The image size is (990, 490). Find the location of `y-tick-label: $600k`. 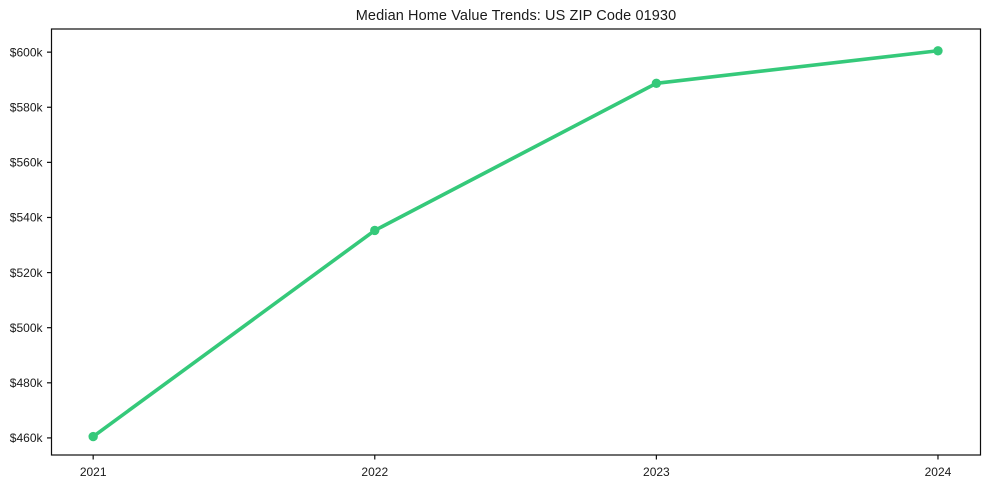

y-tick-label: $600k is located at coordinates (27, 52).